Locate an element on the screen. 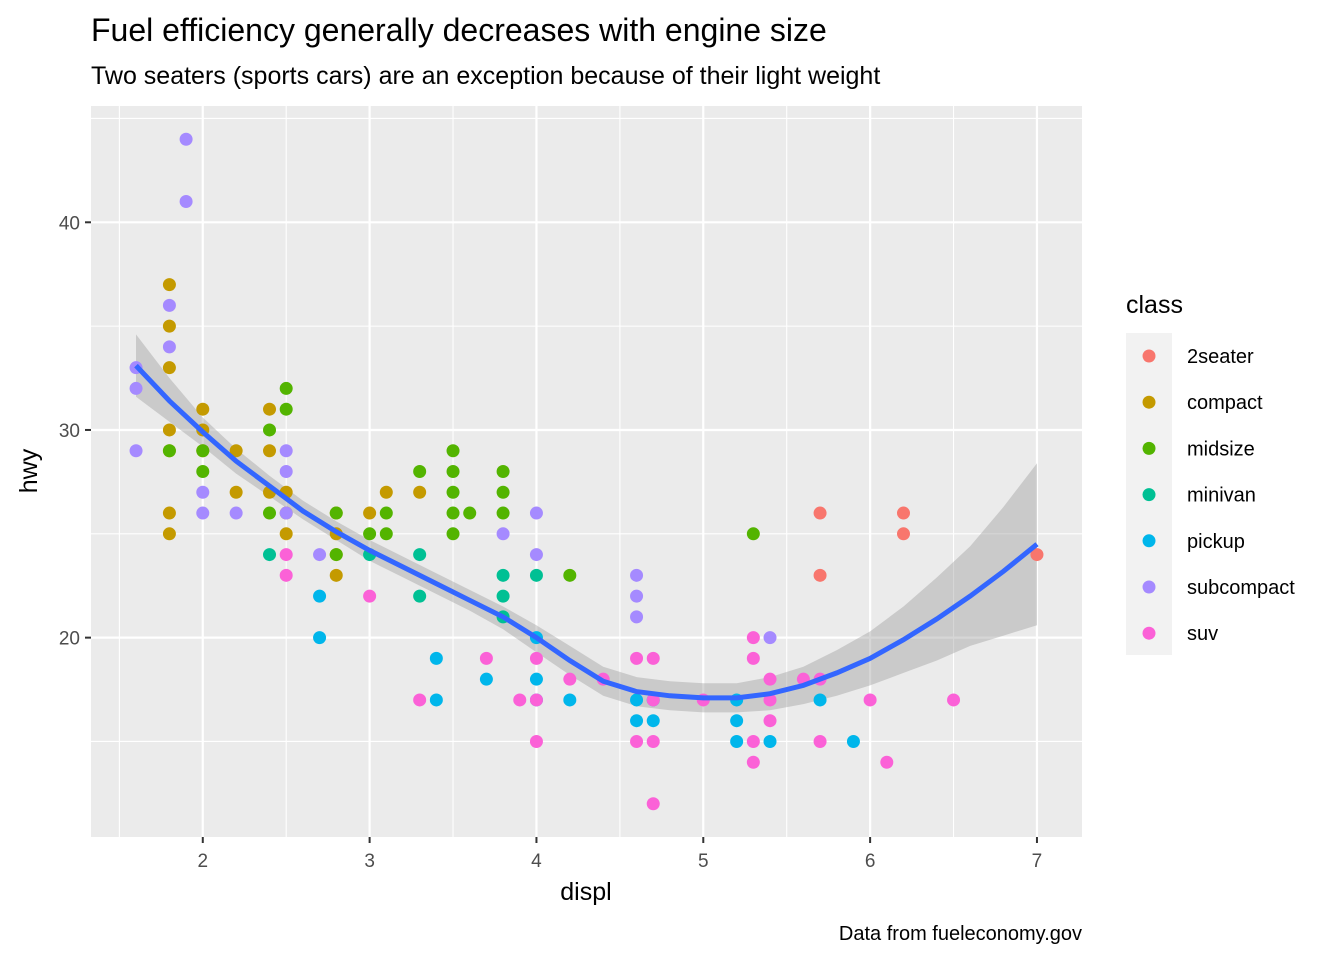 This screenshot has height=960, width=1344. x-axis: 2 3 4 5 6 7 is located at coordinates (619, 854).